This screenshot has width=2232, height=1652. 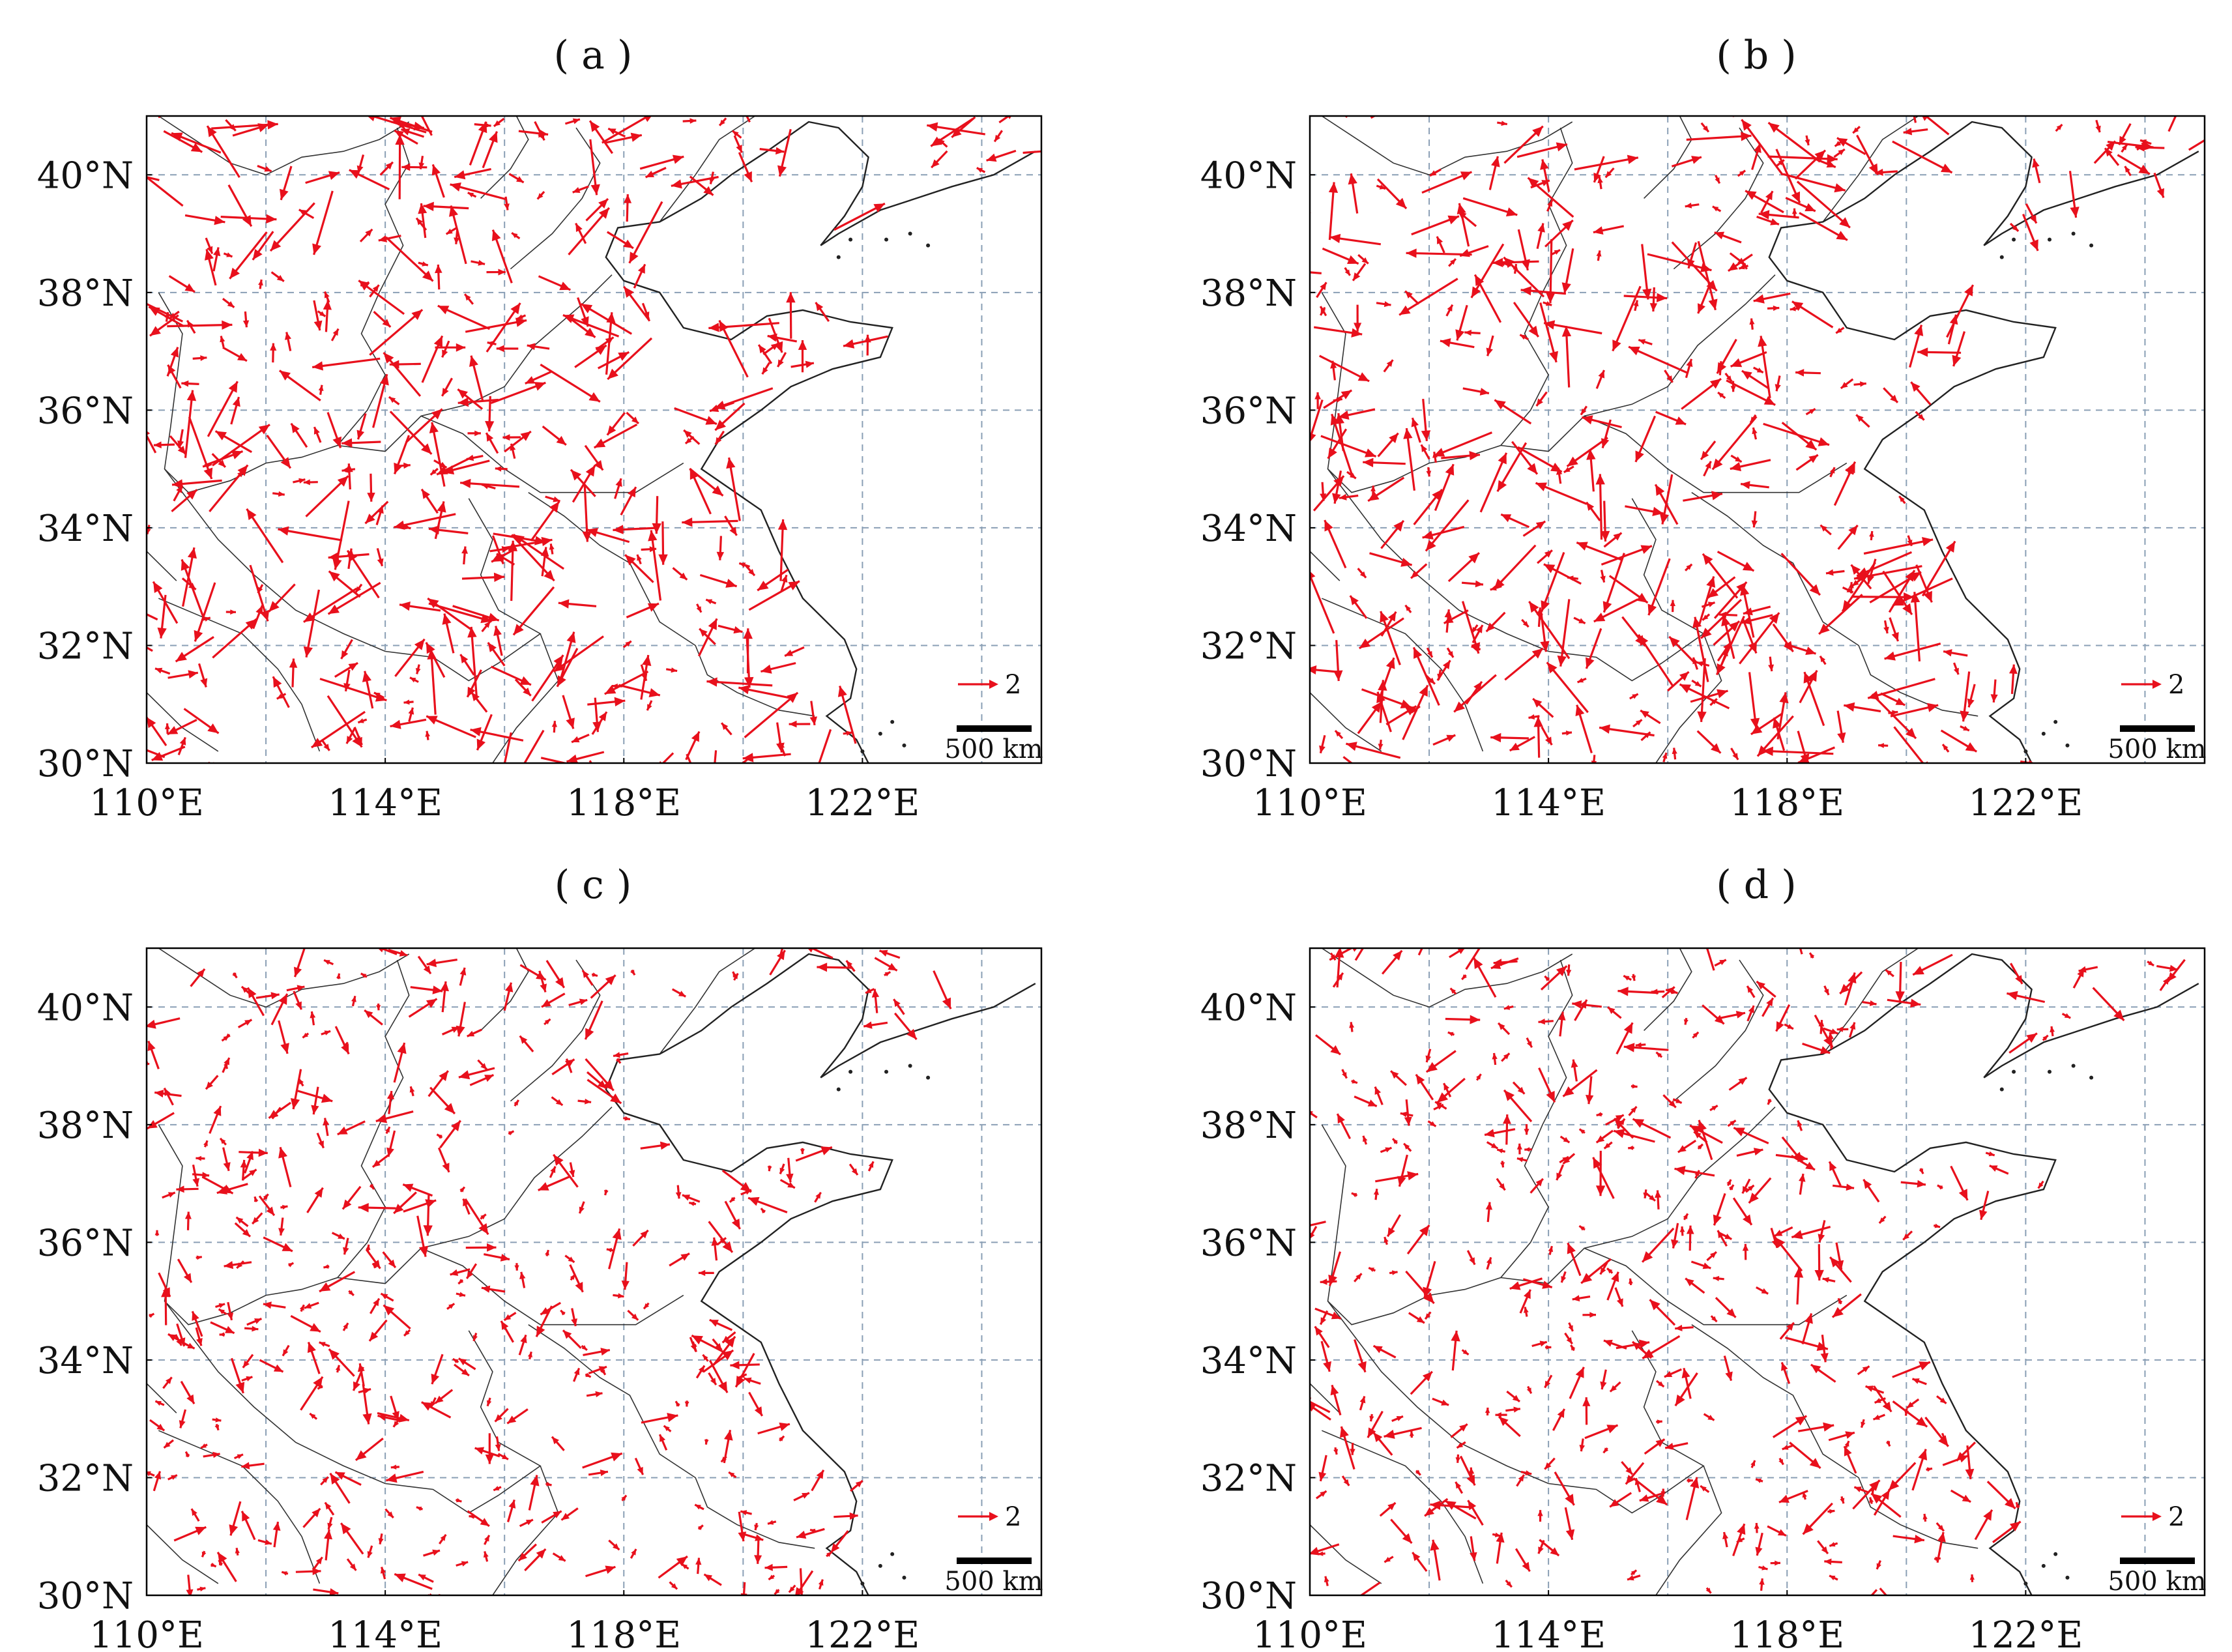 What do you see at coordinates (1756, 55) in the screenshot?
I see `panel-title-b: ( b )` at bounding box center [1756, 55].